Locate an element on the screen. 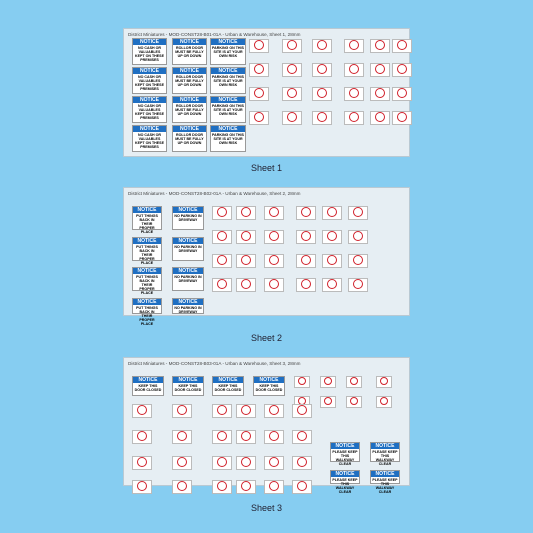 This screenshot has height=533, width=533. notice-decal: NOTICE KEEP THIS DOOR CLOSED is located at coordinates (148, 386).